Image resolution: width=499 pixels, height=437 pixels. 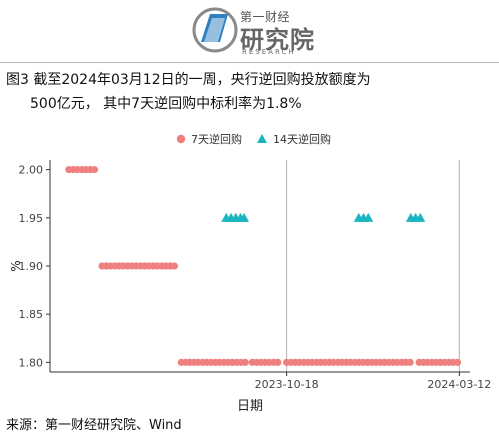 I want to click on x-axis-title: 日期, so click(x=250, y=406).